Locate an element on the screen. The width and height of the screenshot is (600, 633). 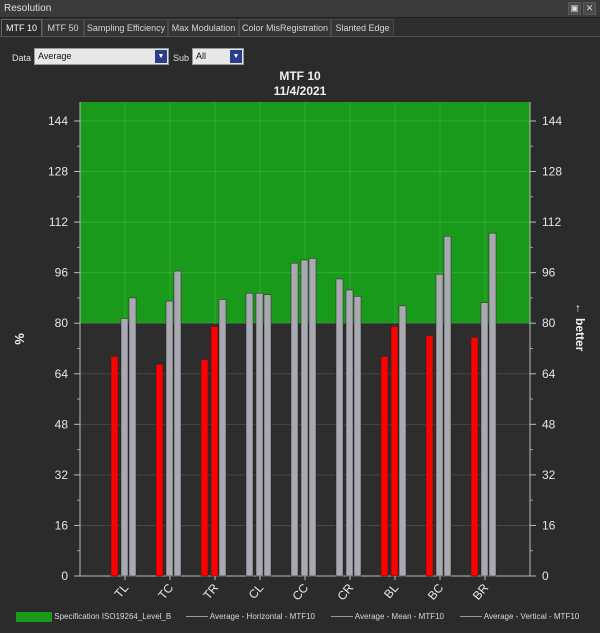
y-tick-label: 128 is located at coordinates (58, 172).